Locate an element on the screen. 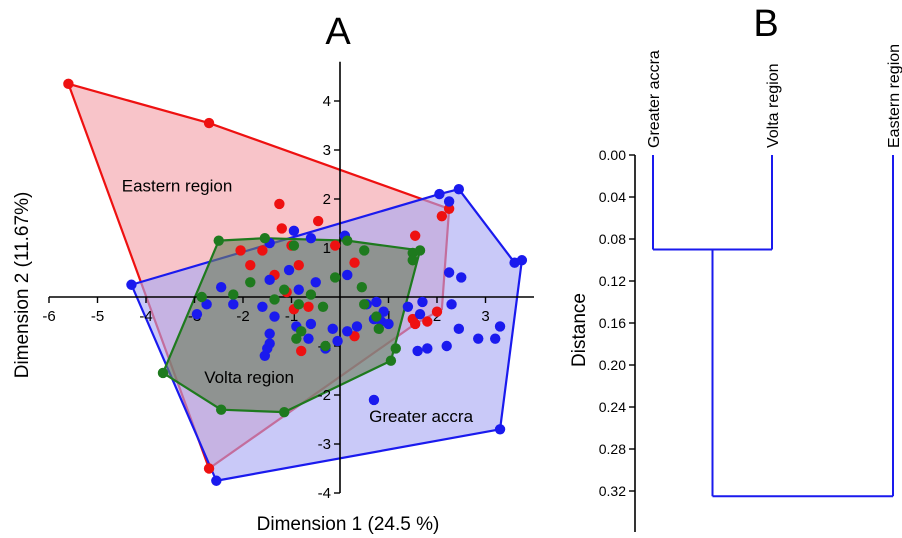 The image size is (902, 538). x-tick-label: 1 is located at coordinates (388, 316).